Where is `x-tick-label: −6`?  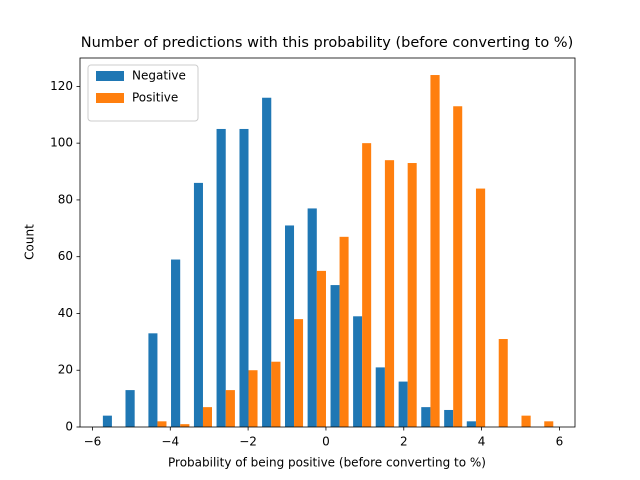
x-tick-label: −6 is located at coordinates (93, 442).